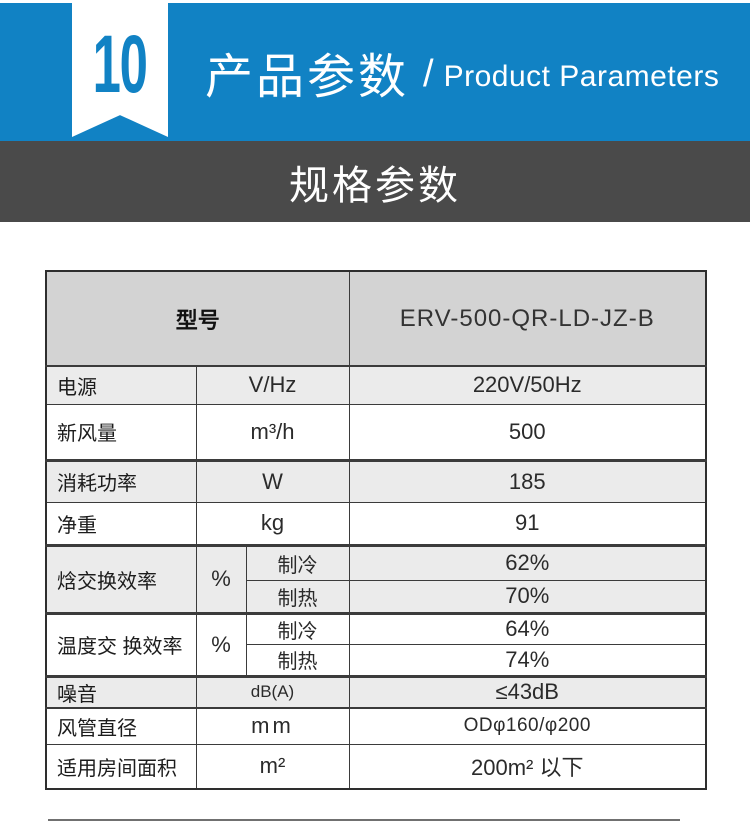 The image size is (750, 833). Describe the element at coordinates (197, 318) in the screenshot. I see `model-label-cell: 型号` at that location.